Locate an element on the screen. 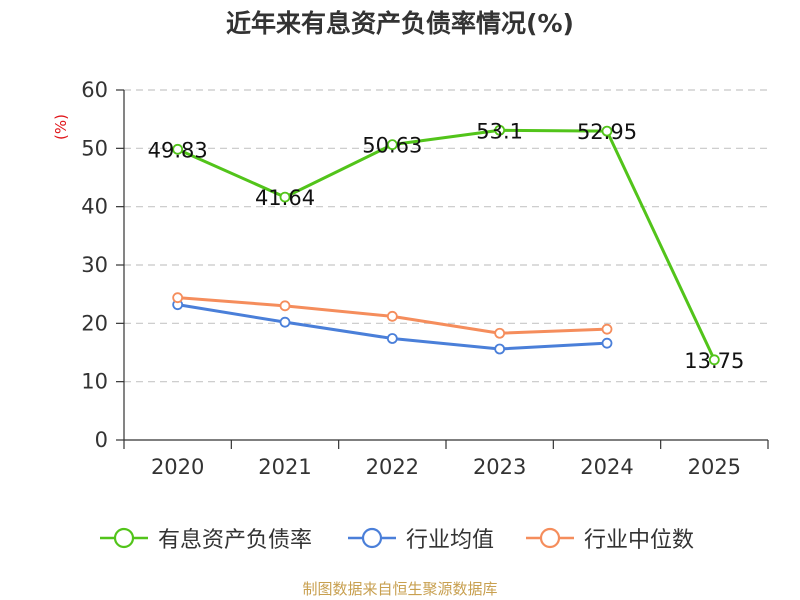 This screenshot has width=800, height=600. y-tick-label-0: 0 is located at coordinates (101, 440).